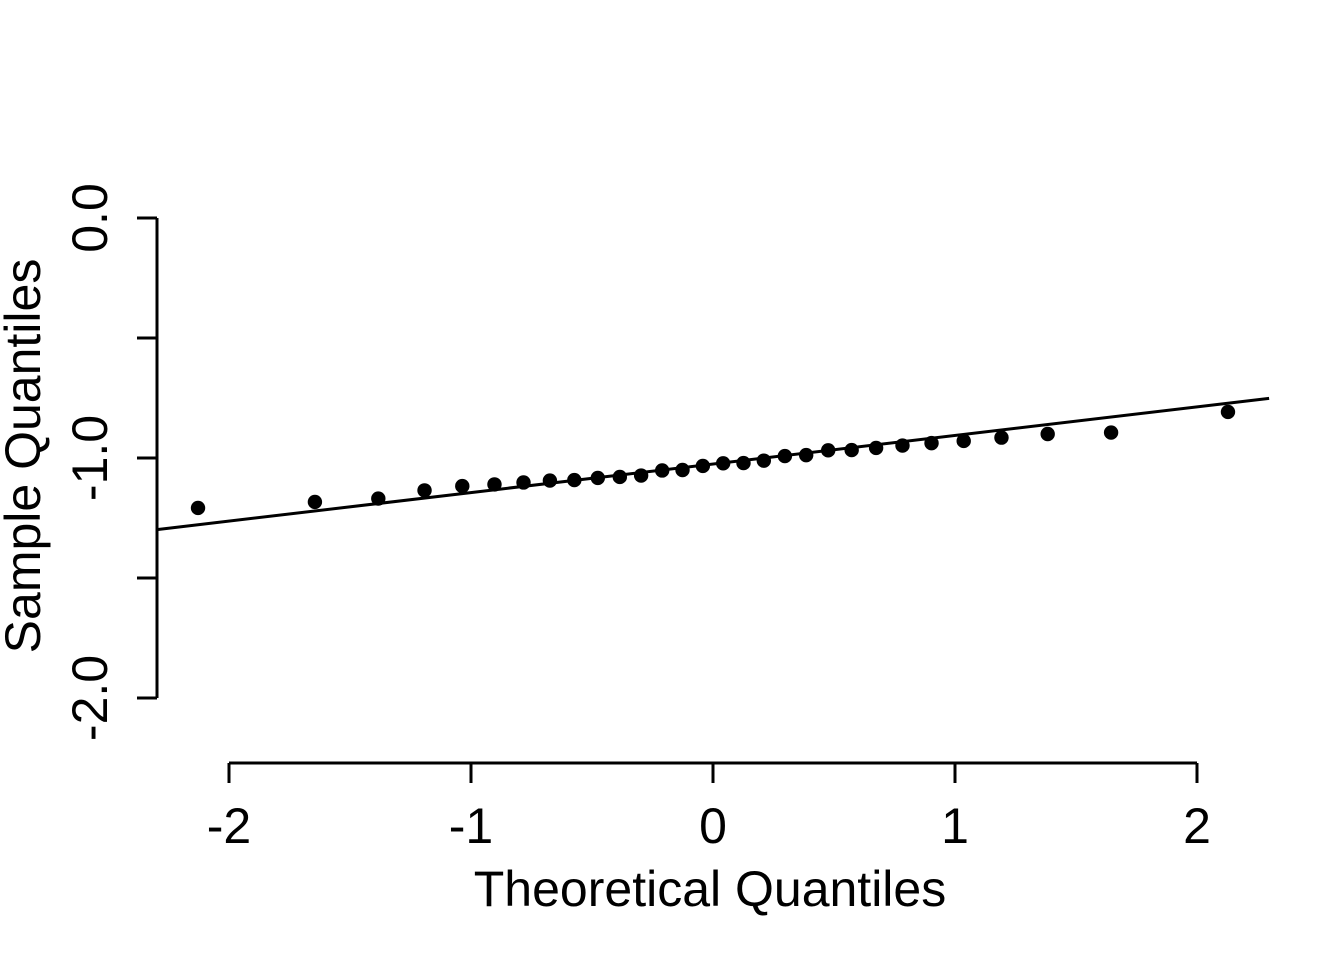  I want to click on y-tick-label: 0.0, so click(90, 218).